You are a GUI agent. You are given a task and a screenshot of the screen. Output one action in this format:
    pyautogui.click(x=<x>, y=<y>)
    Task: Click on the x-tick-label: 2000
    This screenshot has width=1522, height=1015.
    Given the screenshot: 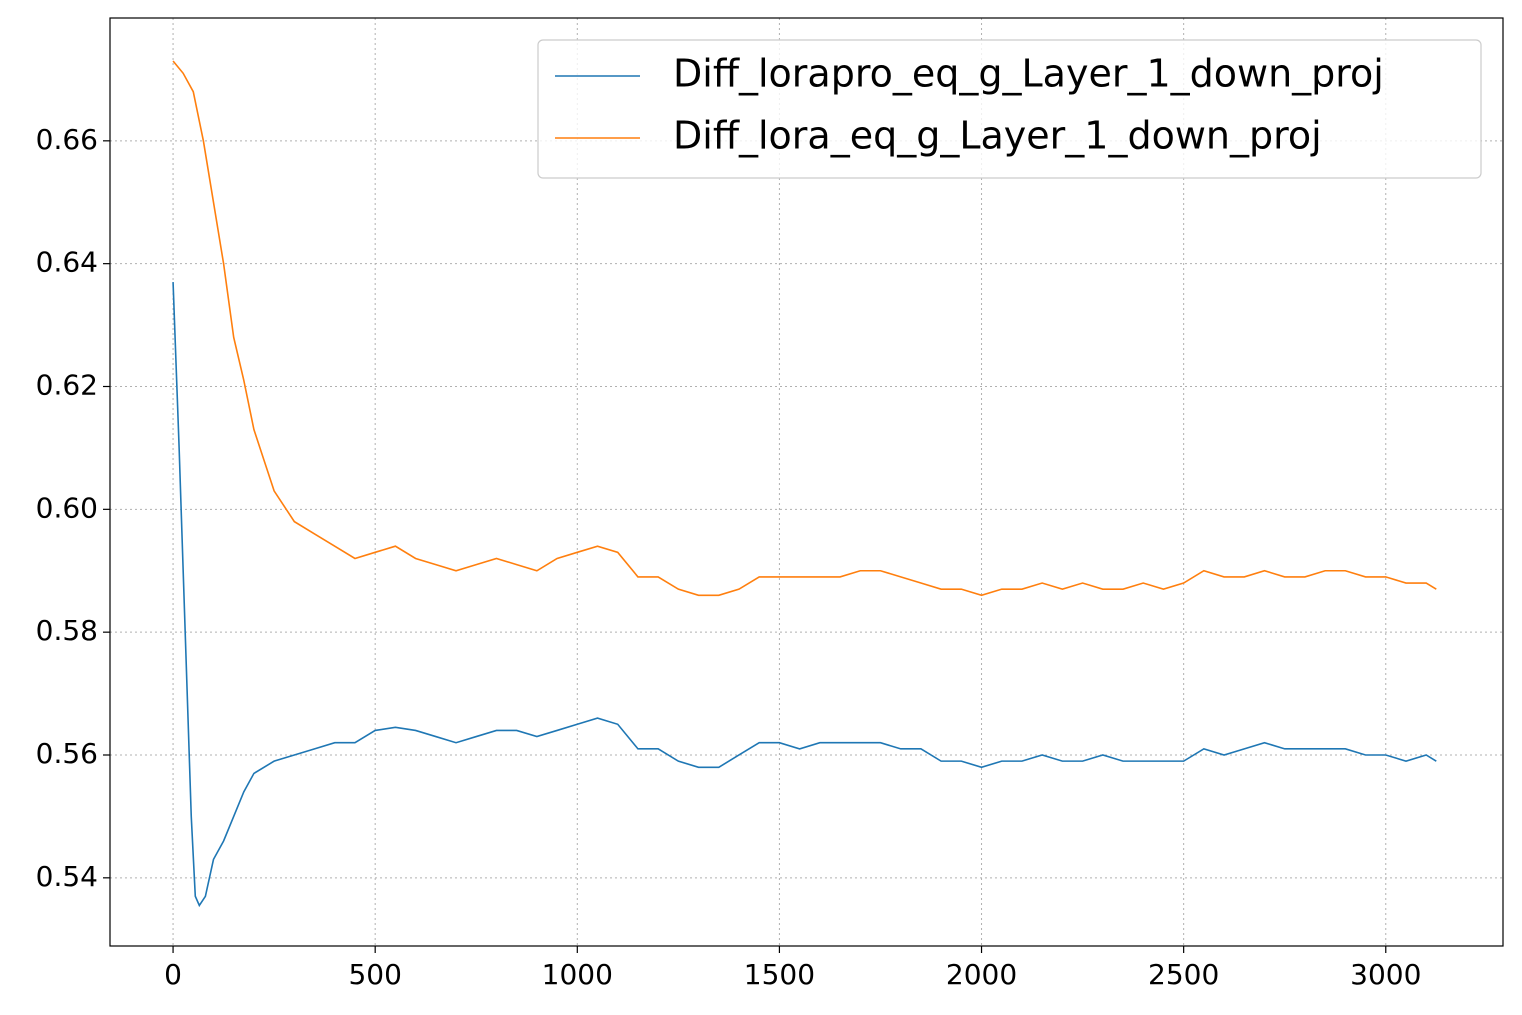 What is the action you would take?
    pyautogui.click(x=981, y=974)
    